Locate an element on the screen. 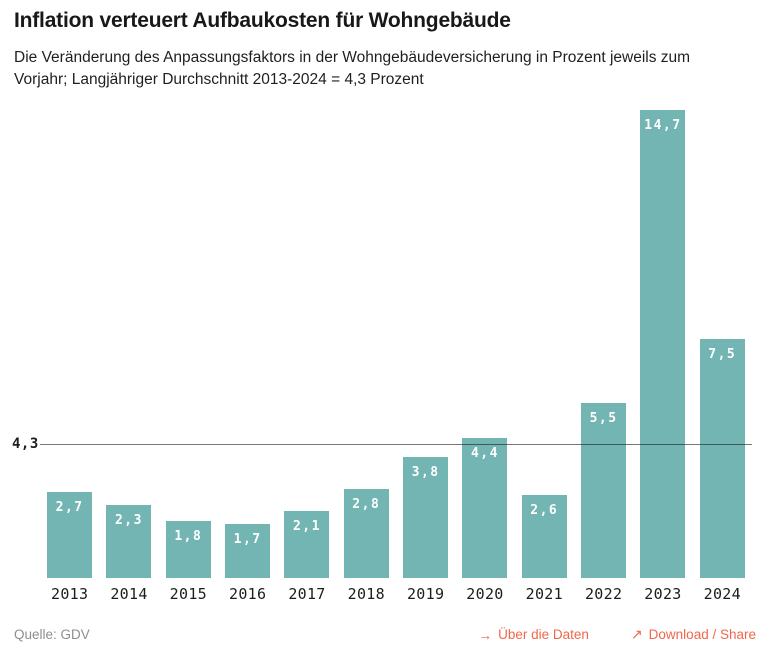 The width and height of the screenshot is (768, 658). bar-2023: 14,7 is located at coordinates (663, 344).